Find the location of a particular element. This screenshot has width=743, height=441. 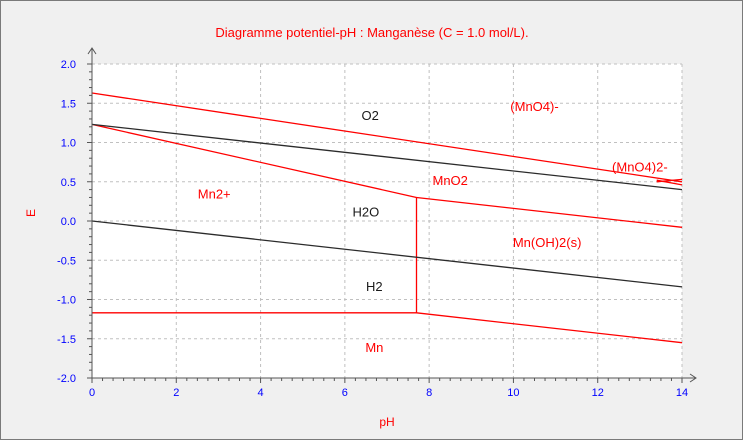

x-axis-arrow is located at coordinates (693, 378).